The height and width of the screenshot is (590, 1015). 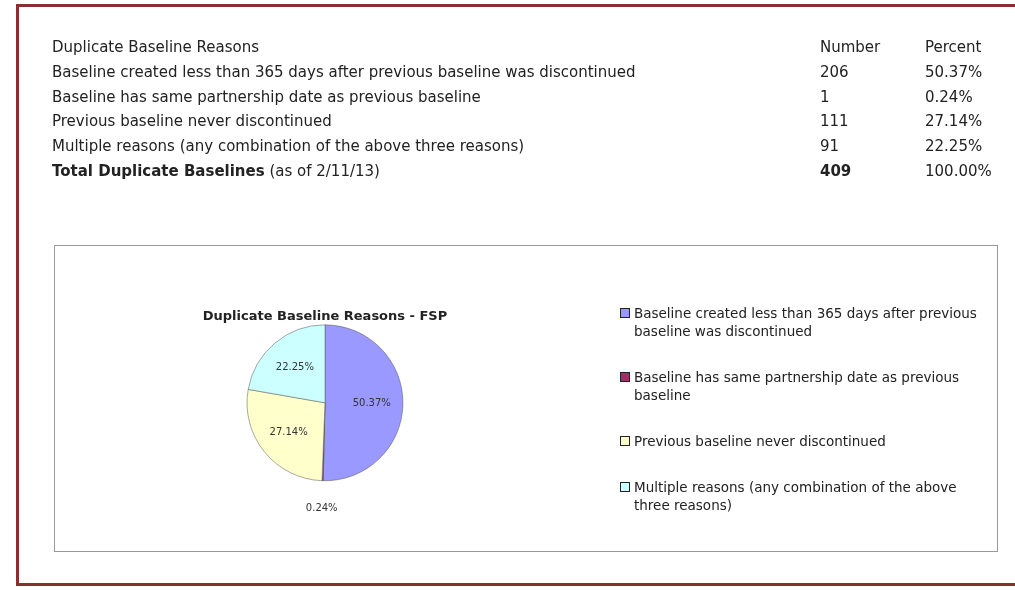 What do you see at coordinates (958, 170) in the screenshot?
I see `text: 100.00%` at bounding box center [958, 170].